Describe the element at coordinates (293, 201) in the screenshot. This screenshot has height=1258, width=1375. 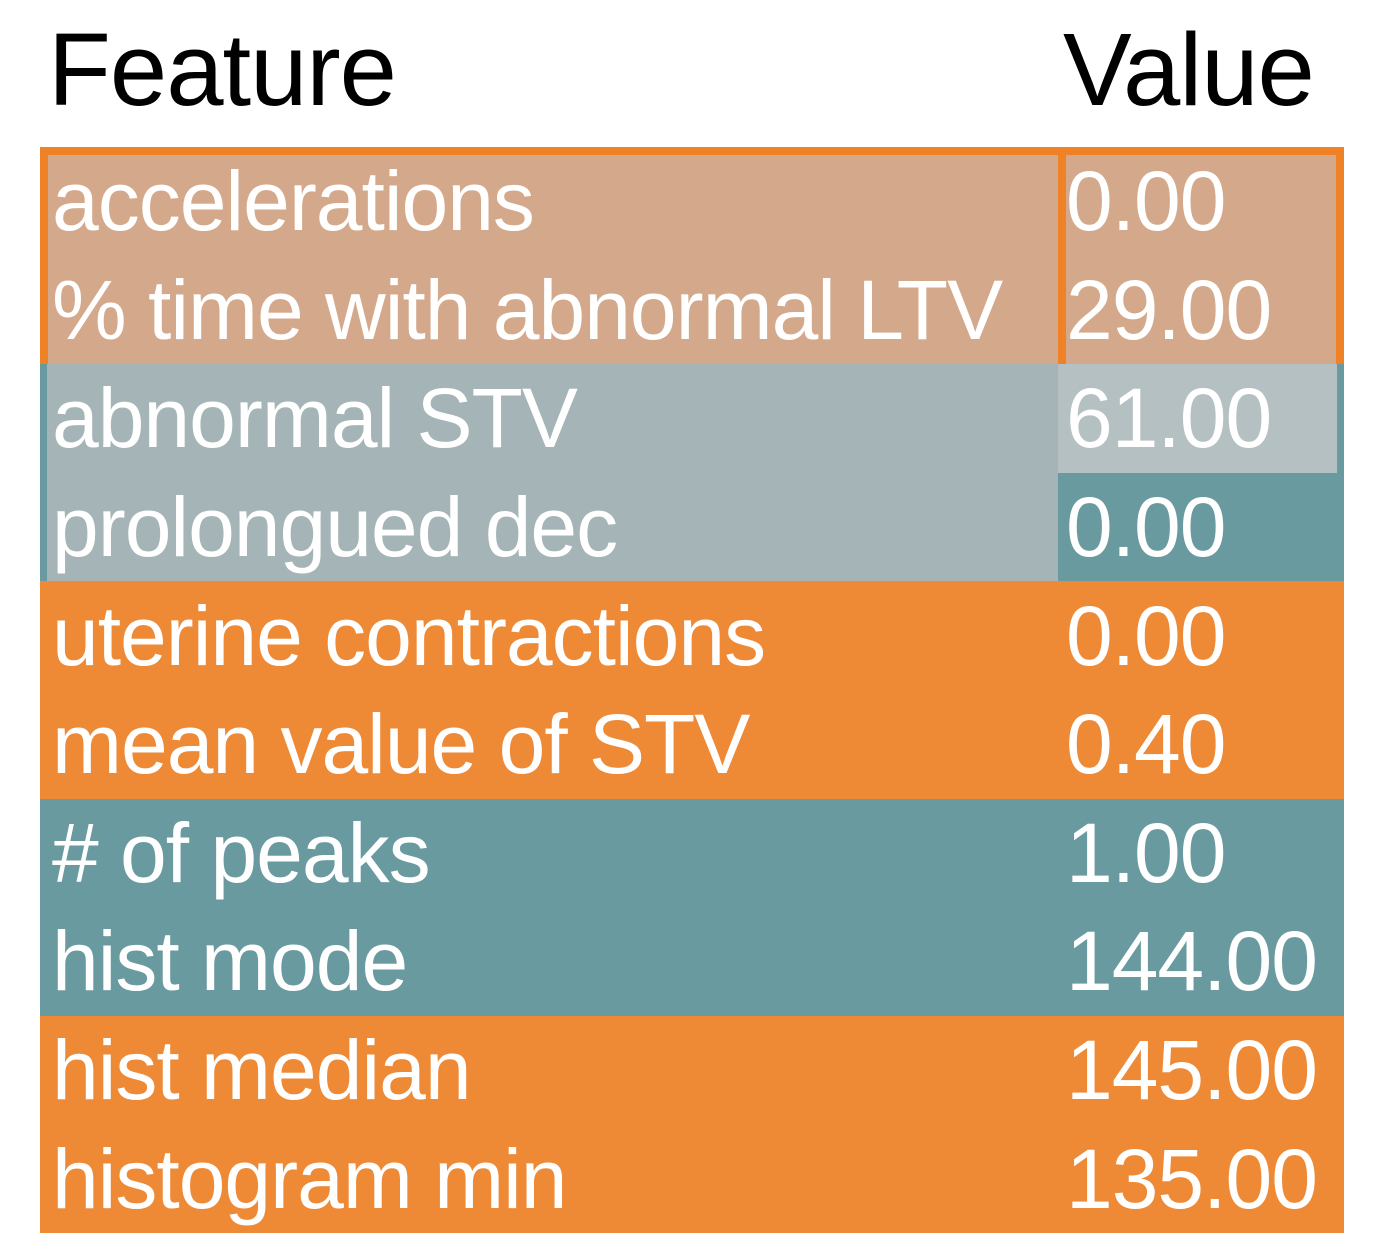
I see `feature-cell: accelerations` at that location.